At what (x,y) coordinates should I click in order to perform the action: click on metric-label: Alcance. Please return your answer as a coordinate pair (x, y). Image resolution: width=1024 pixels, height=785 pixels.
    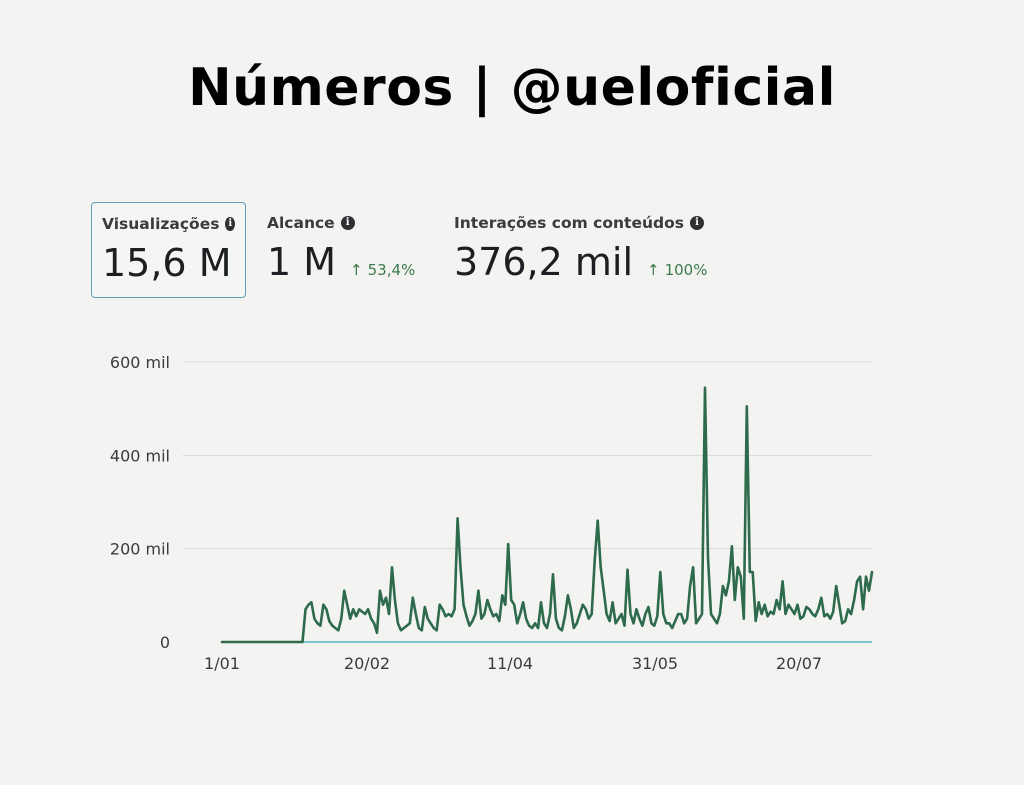
    Looking at the image, I should click on (301, 223).